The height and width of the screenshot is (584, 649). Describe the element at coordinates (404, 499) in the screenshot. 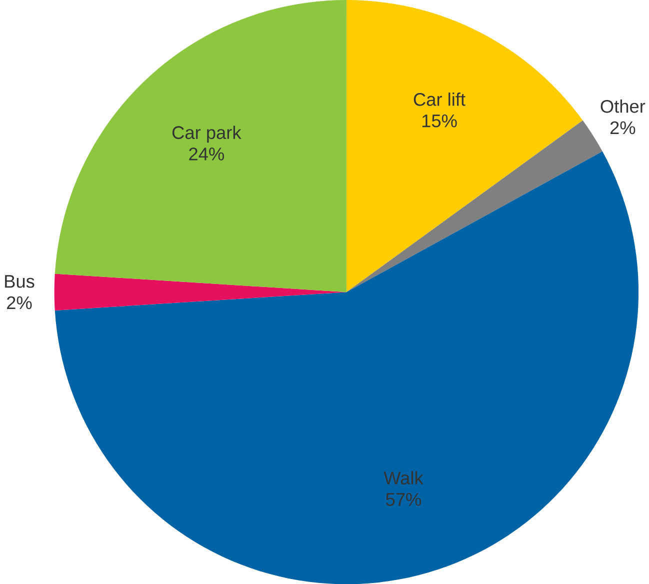

I see `data-label: 57%` at that location.